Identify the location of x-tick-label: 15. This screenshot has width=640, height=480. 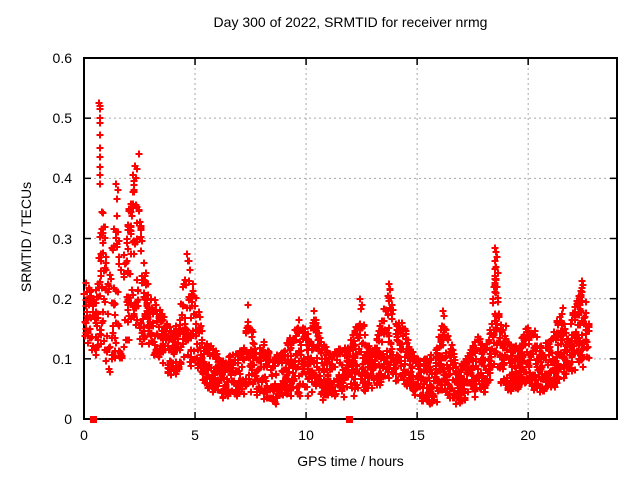
(417, 435).